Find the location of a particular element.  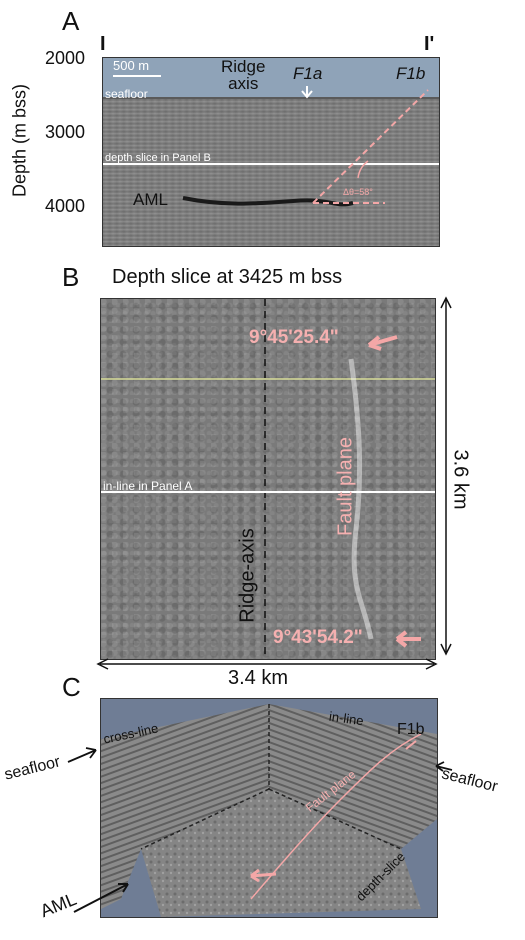

aml-label: AML is located at coordinates (150, 199).